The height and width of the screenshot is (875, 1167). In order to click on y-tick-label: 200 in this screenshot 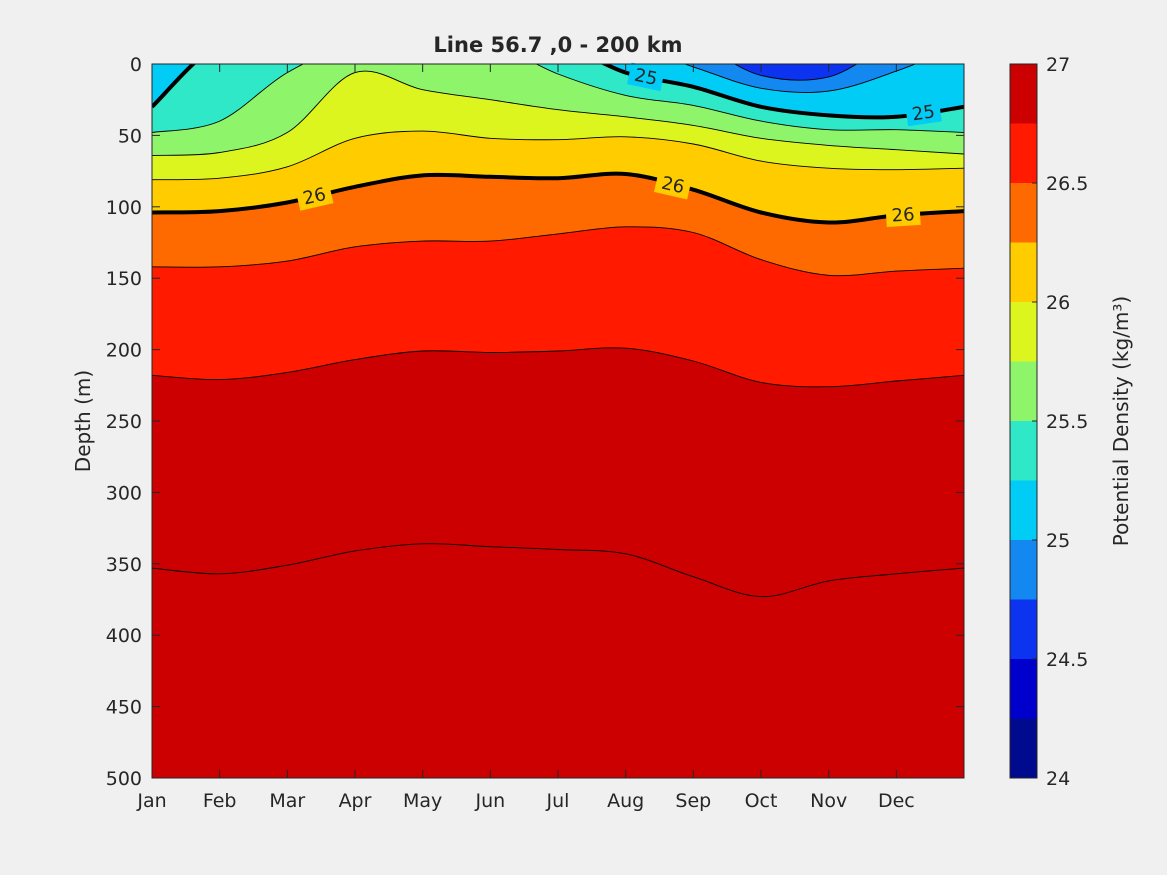, I will do `click(124, 351)`.